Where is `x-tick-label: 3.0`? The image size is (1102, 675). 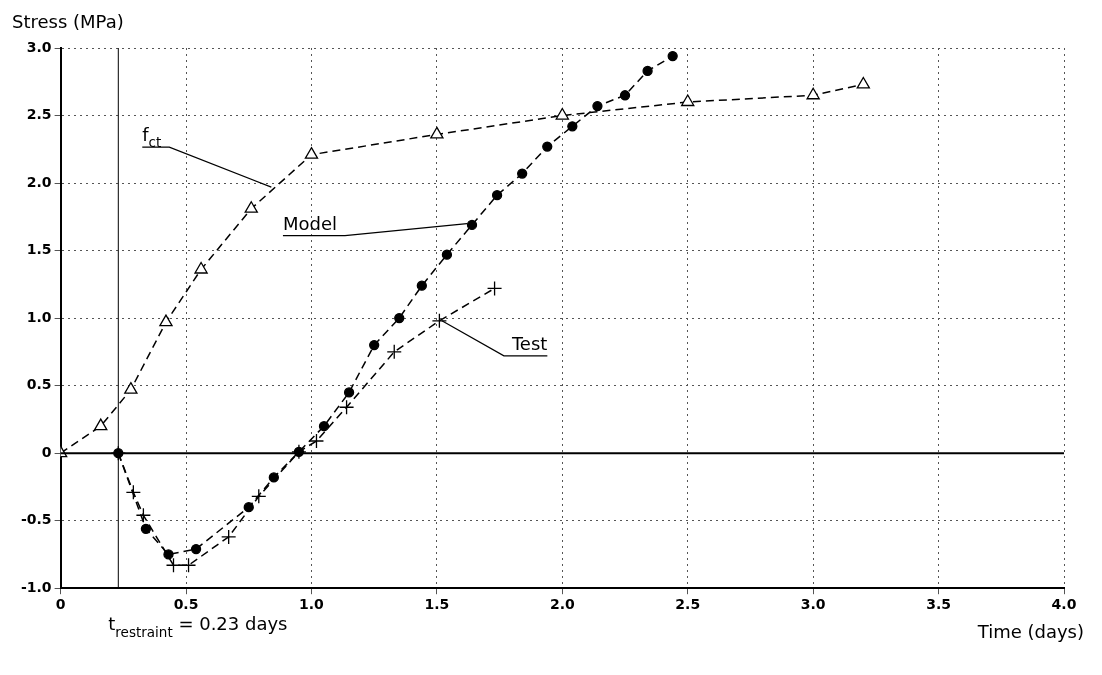
x-tick-label: 3.0 is located at coordinates (813, 604).